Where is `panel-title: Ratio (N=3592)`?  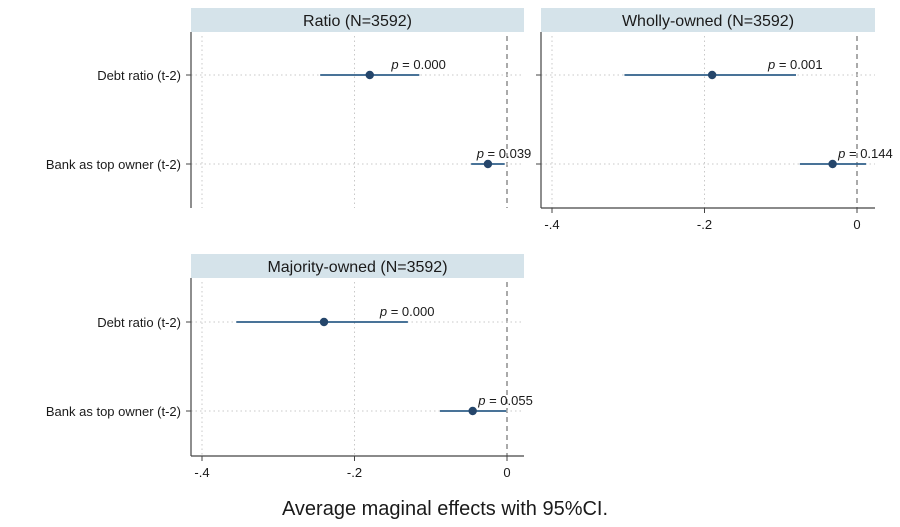
panel-title: Ratio (N=3592) is located at coordinates (357, 21).